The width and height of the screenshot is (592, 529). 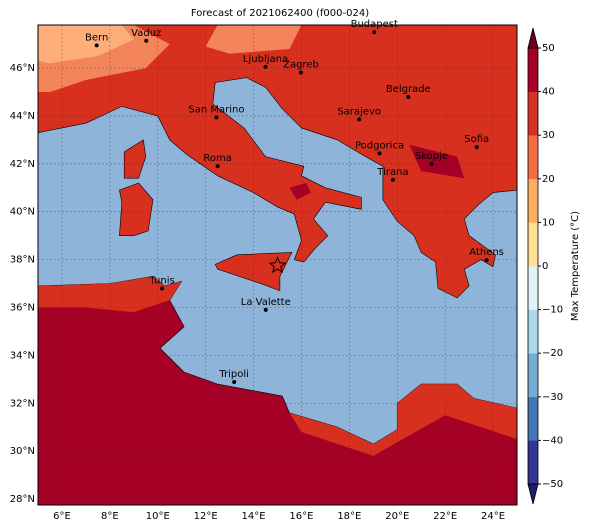 I want to click on y-tick-label: 40°N, so click(x=22, y=212).